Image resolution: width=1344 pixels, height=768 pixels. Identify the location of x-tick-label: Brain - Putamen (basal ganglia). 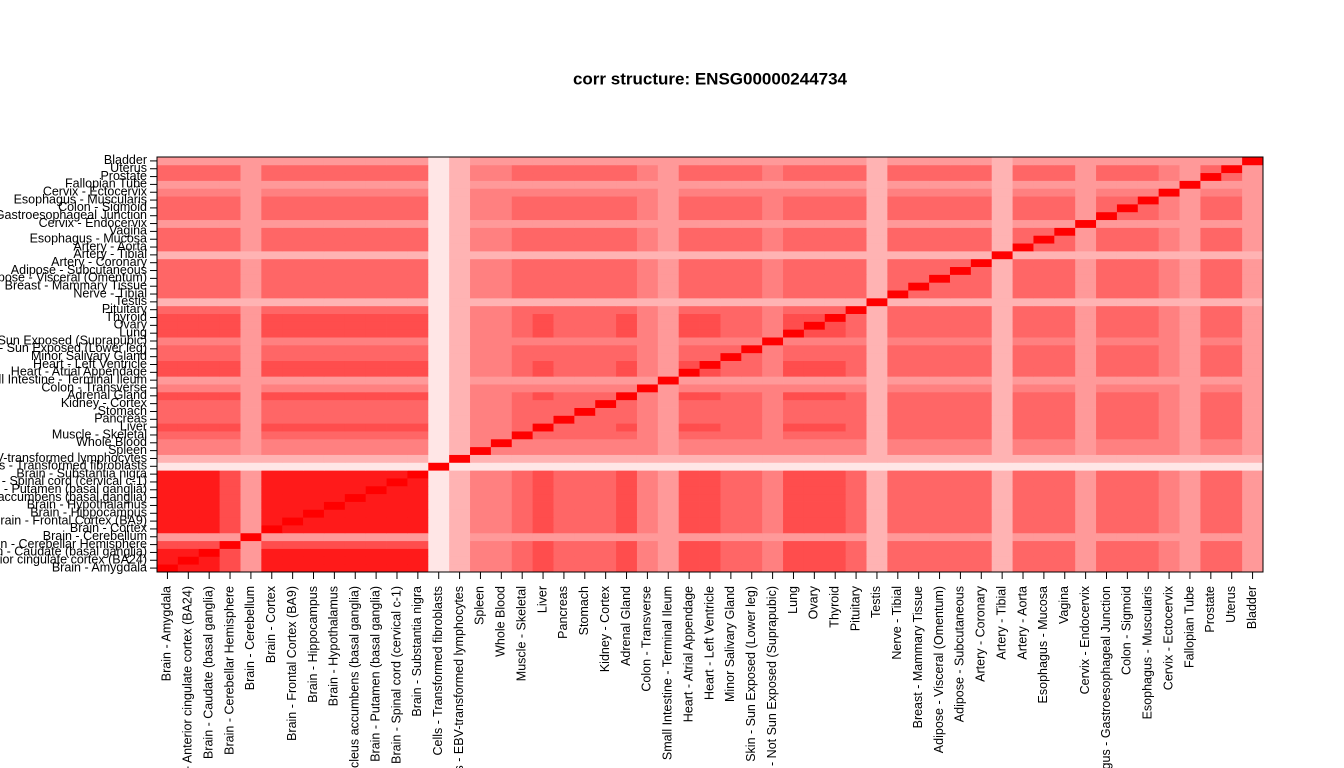
(375, 674).